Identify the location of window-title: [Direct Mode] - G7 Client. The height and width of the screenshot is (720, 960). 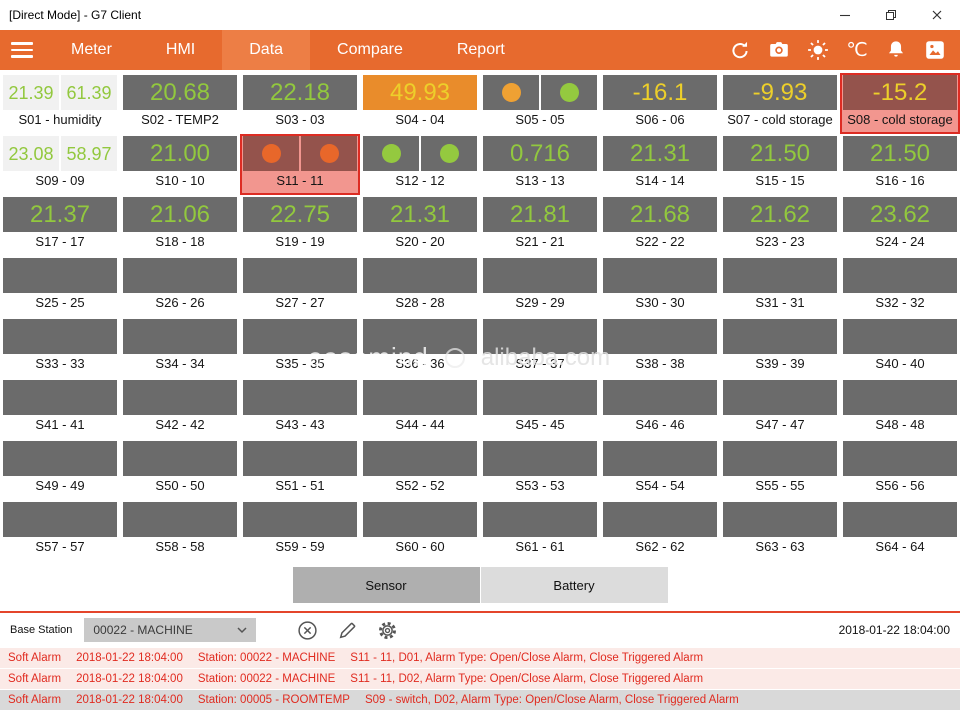
(75, 15).